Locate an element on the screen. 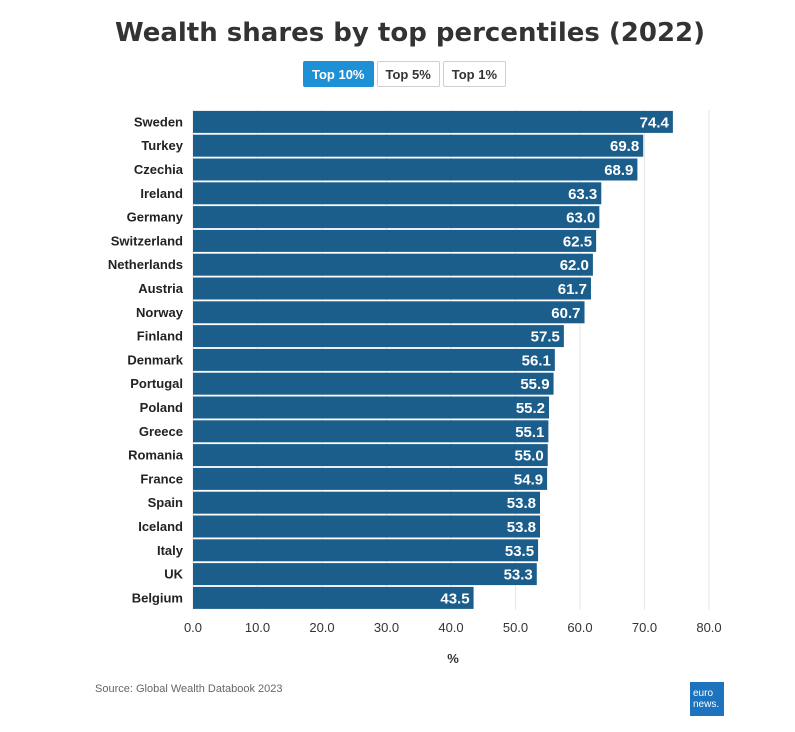 The height and width of the screenshot is (732, 795). x-tick-label: 50.0 is located at coordinates (515, 627).